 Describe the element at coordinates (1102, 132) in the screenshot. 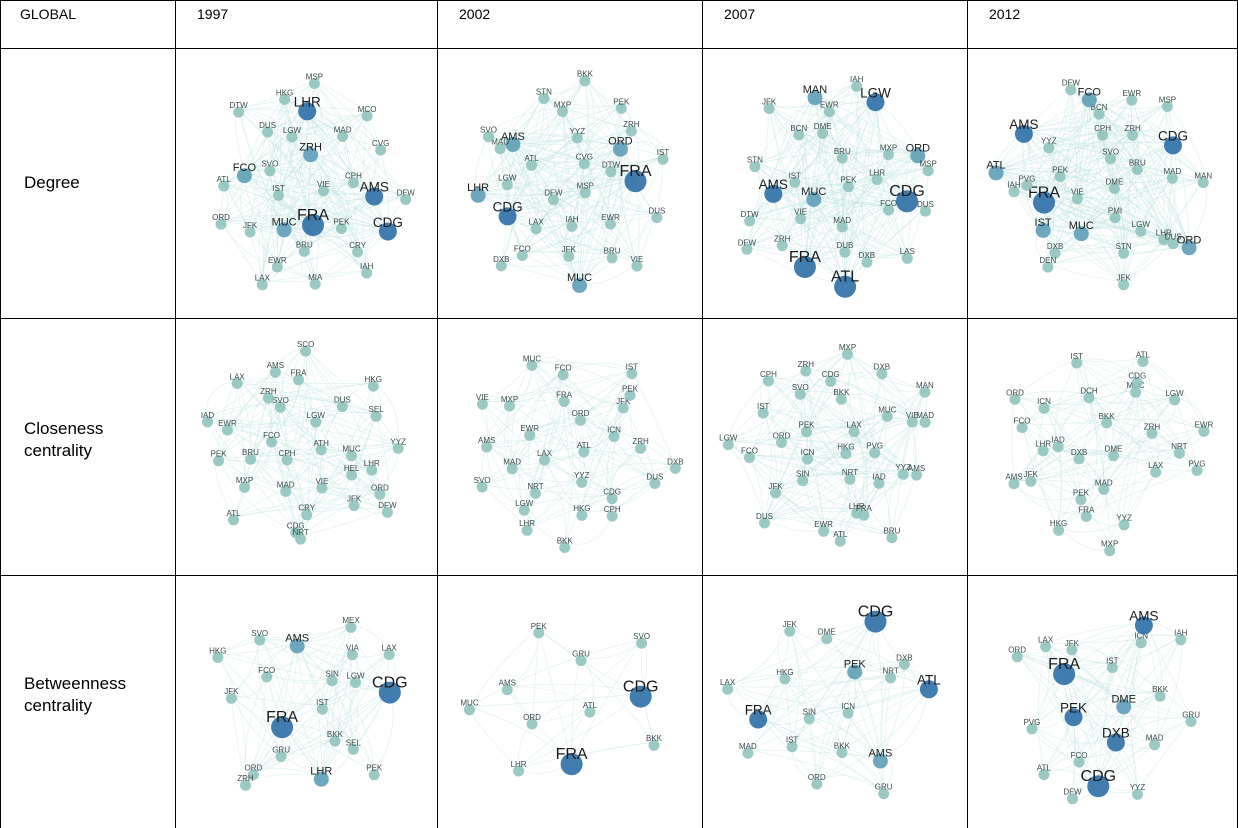

I see `node-cph: CPH` at that location.